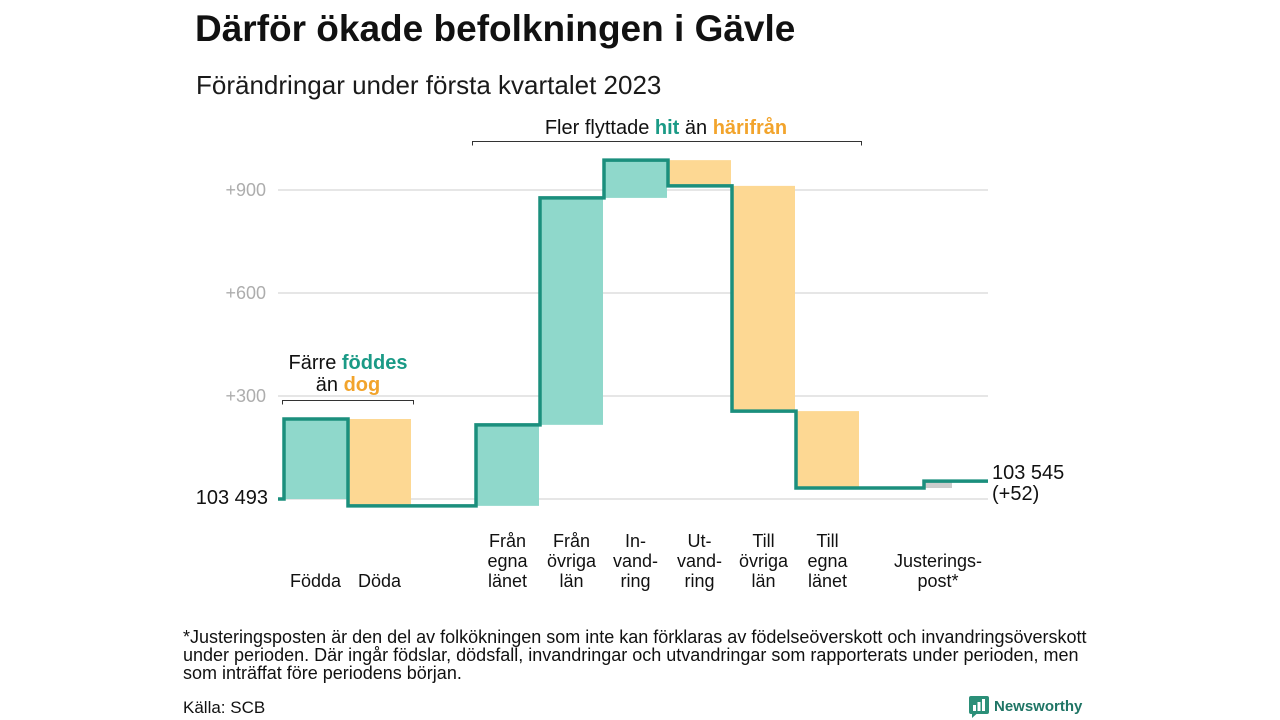 The height and width of the screenshot is (720, 1280). Describe the element at coordinates (938, 561) in the screenshot. I see `x-label-line: Justerings-` at that location.